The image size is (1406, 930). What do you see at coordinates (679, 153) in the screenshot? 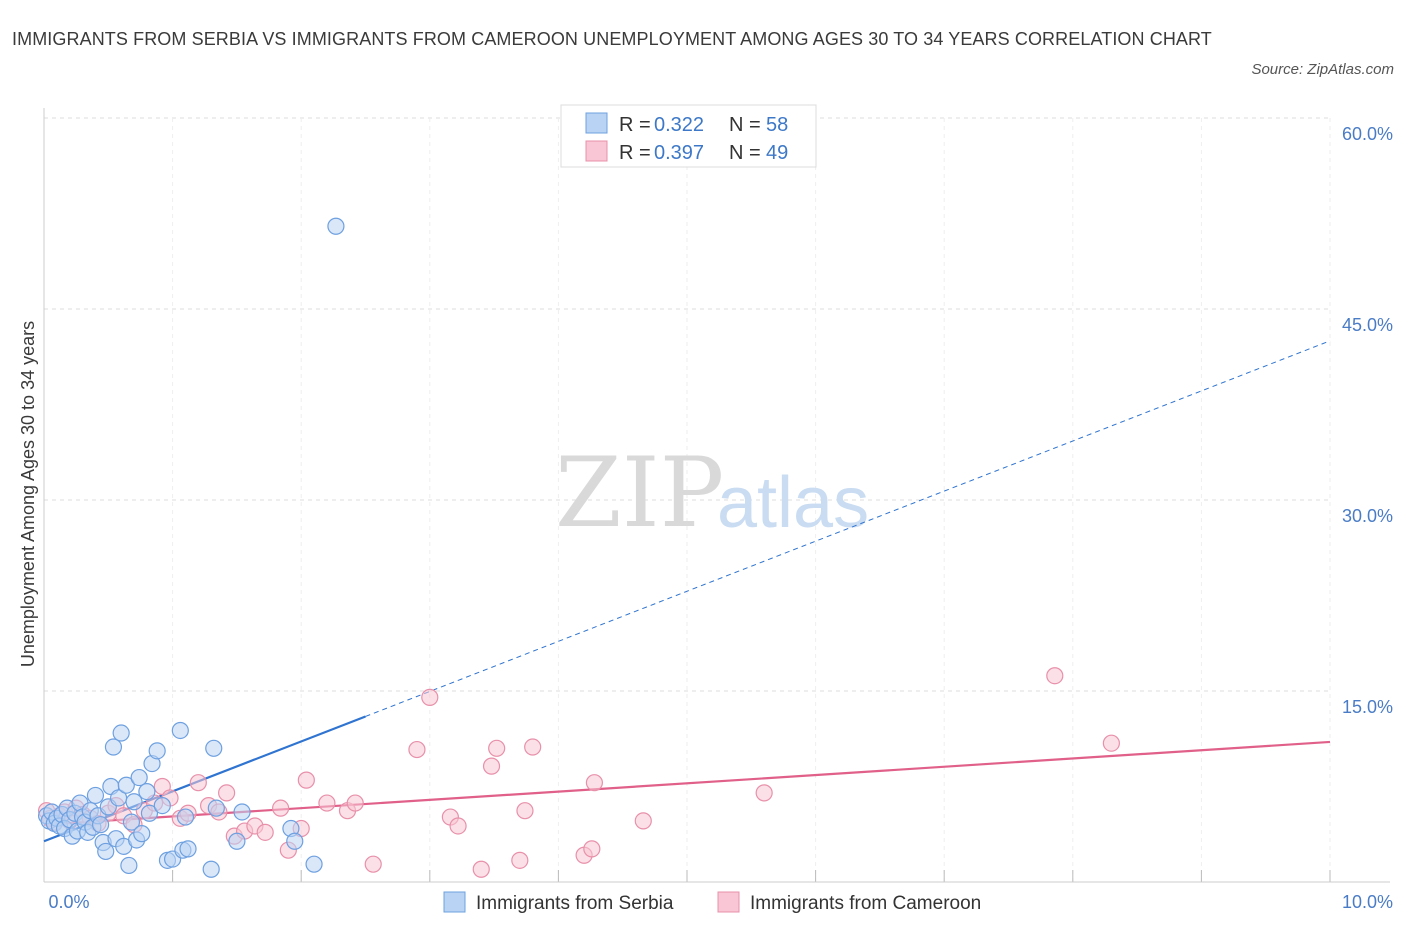
I see `legend-r-value-cameroon: 0.397` at bounding box center [679, 153].